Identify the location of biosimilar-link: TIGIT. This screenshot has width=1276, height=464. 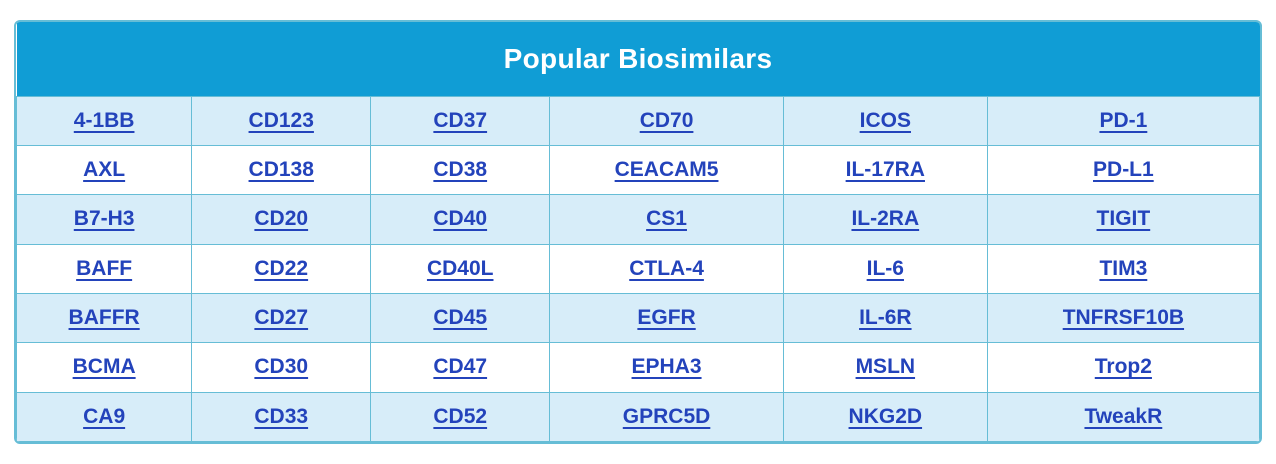
(1123, 219).